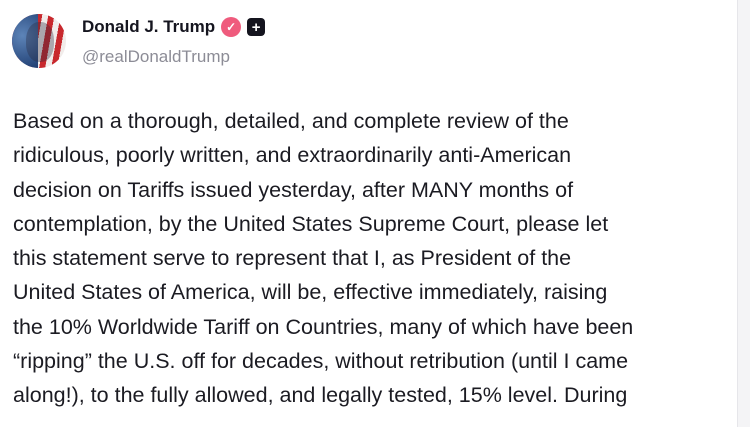 This screenshot has width=750, height=427. I want to click on avatar-face, so click(40, 42).